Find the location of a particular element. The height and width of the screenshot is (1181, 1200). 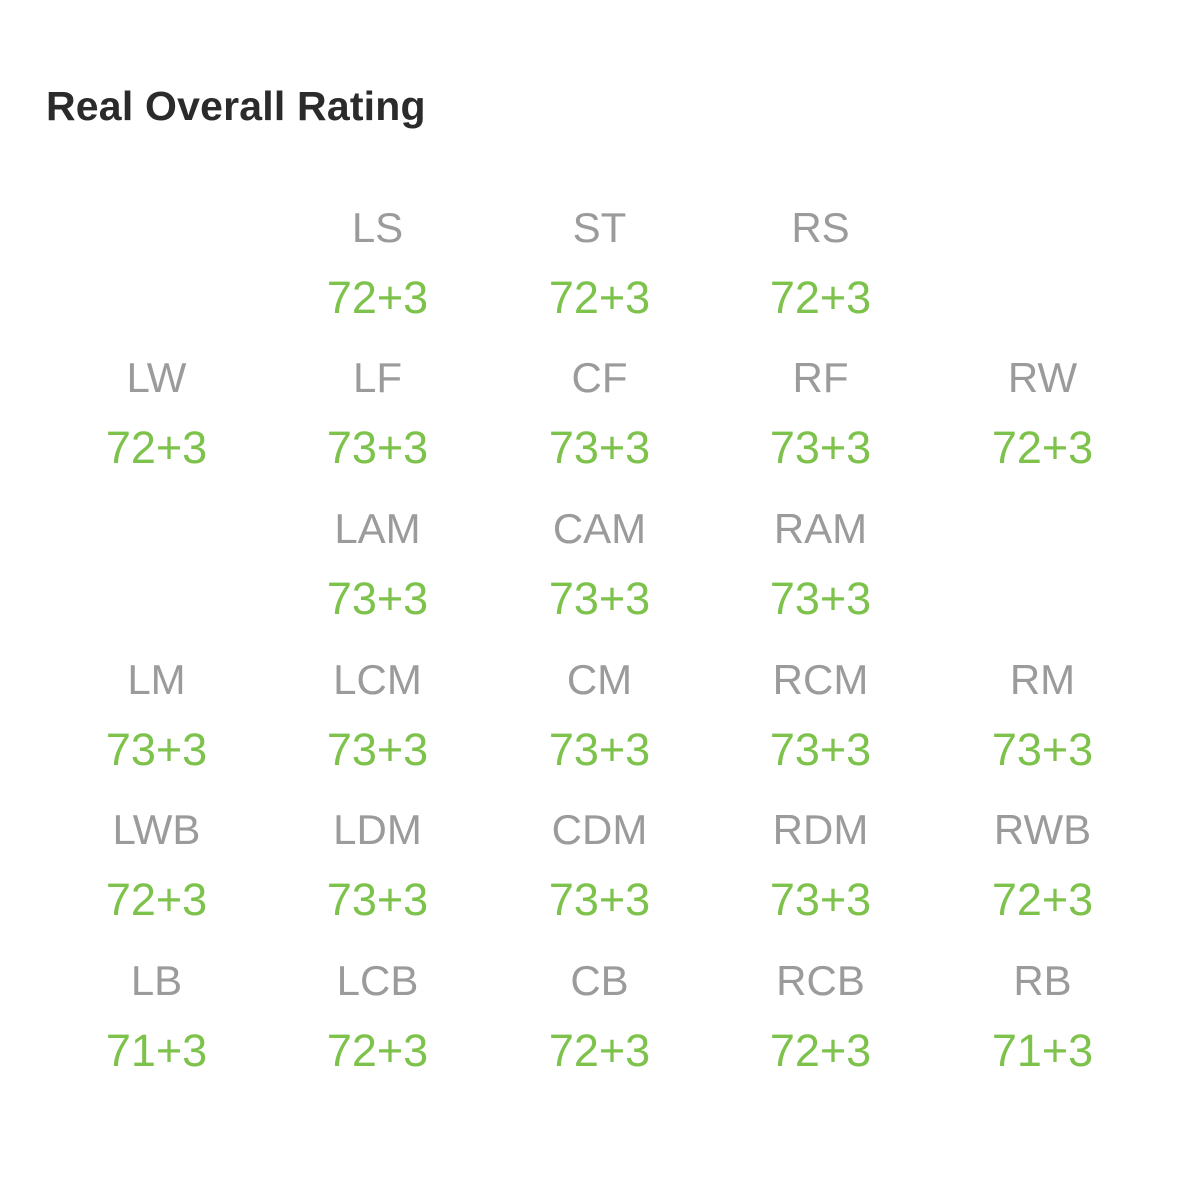

position-label: RS is located at coordinates (820, 227).